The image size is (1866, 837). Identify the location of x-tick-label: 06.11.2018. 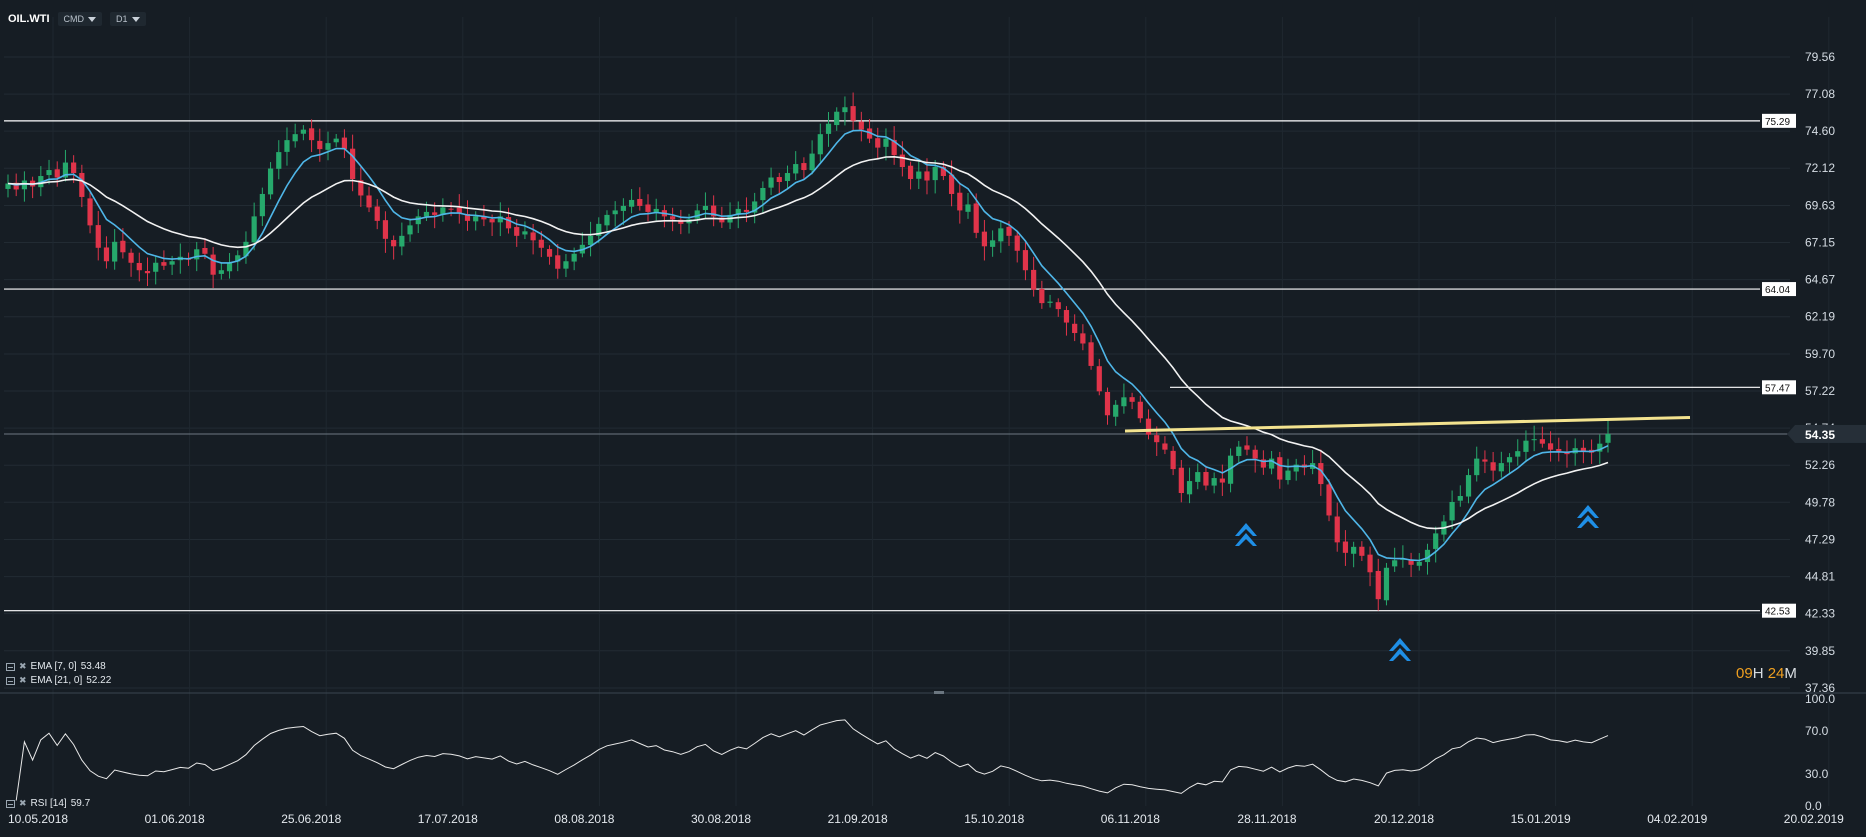
(1130, 819).